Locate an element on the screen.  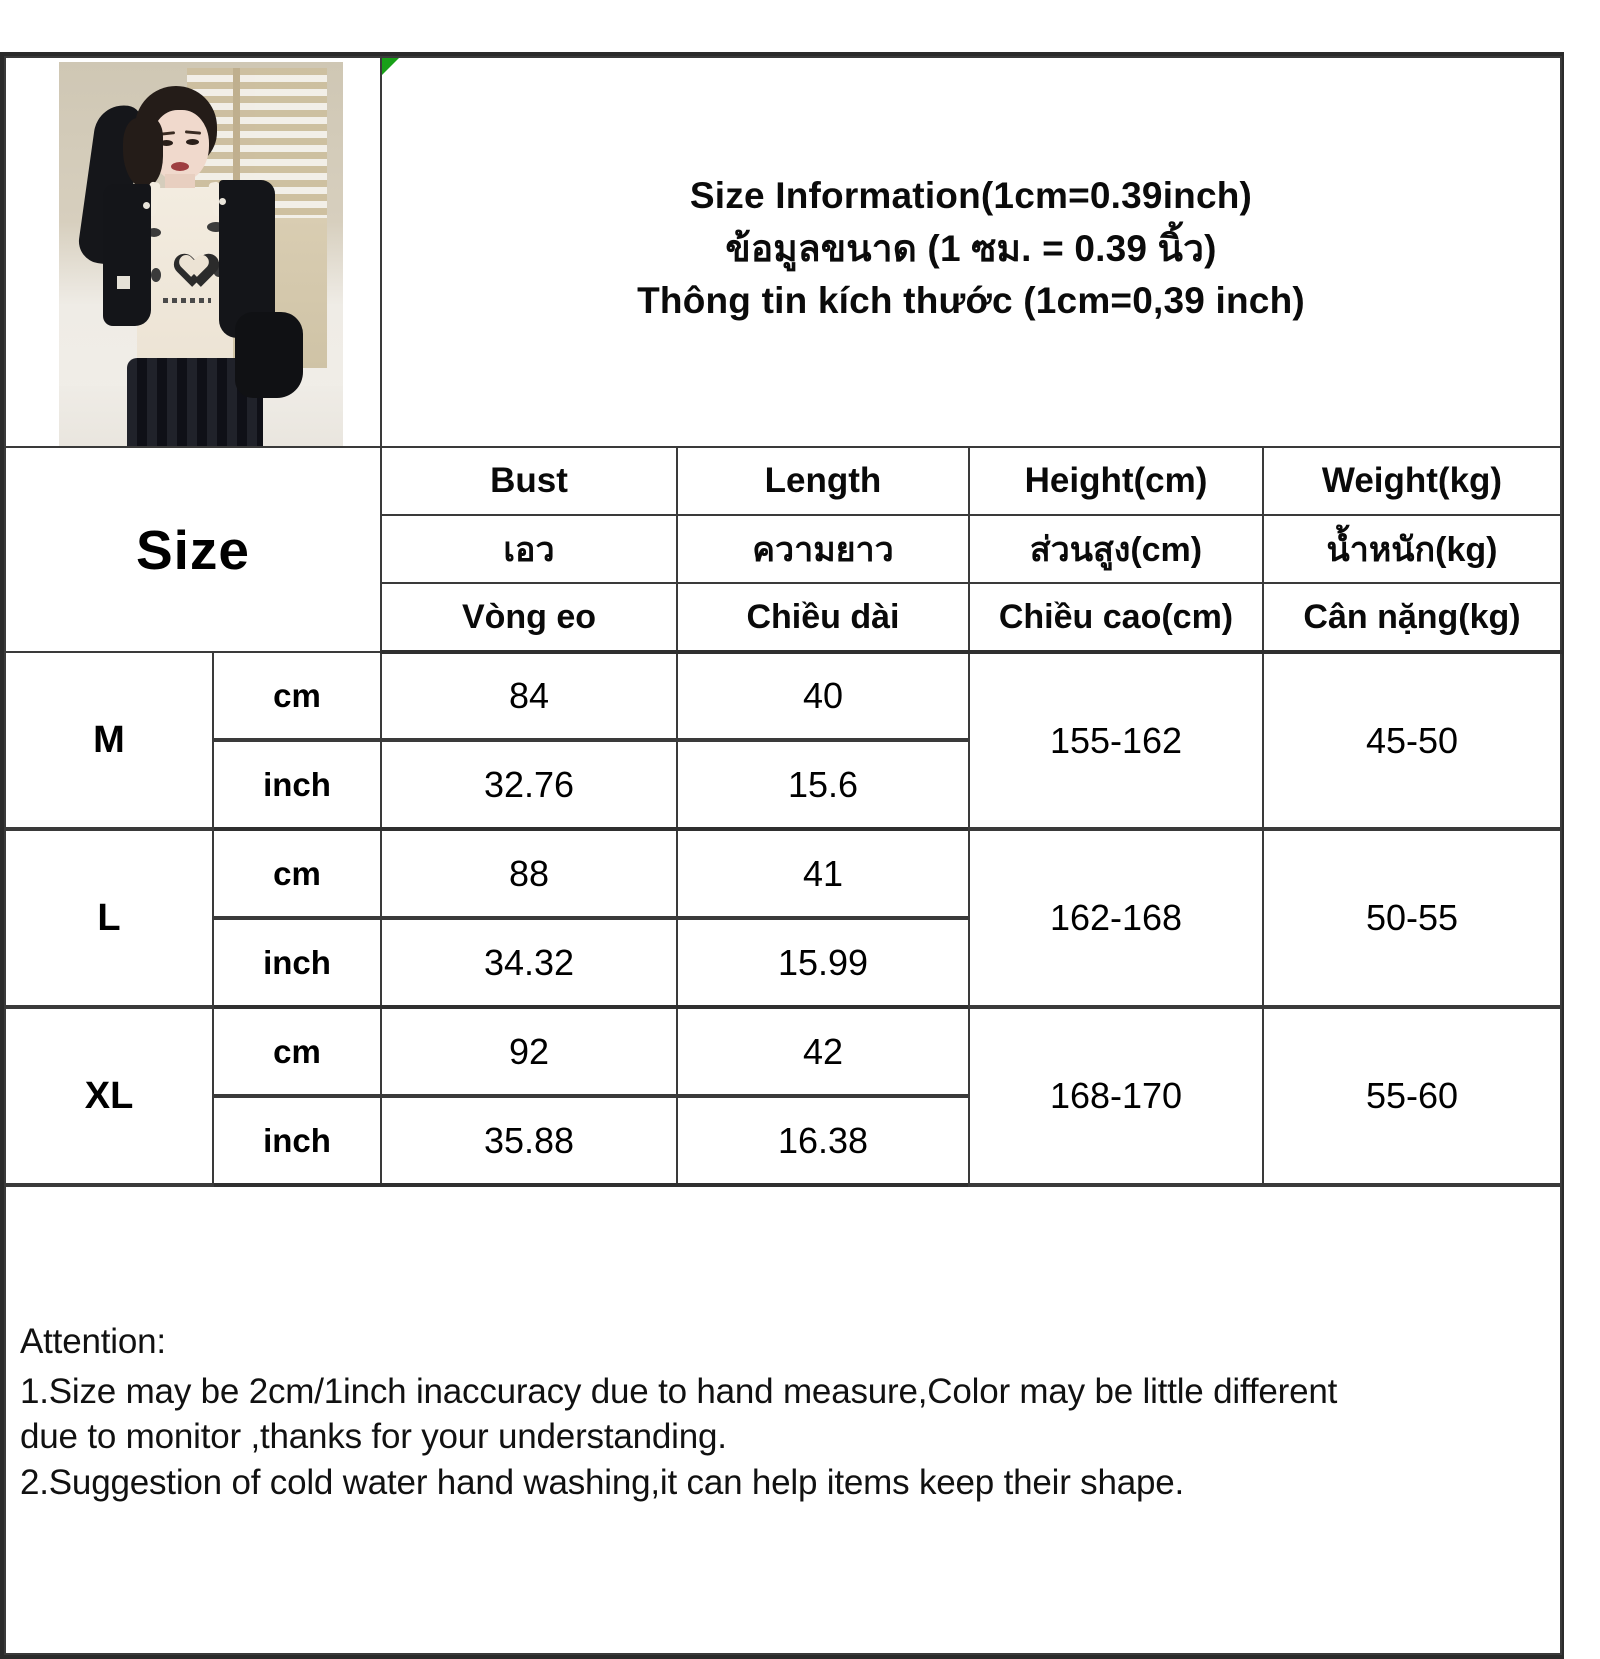
unit-label-inch-l: inch is located at coordinates (297, 963).